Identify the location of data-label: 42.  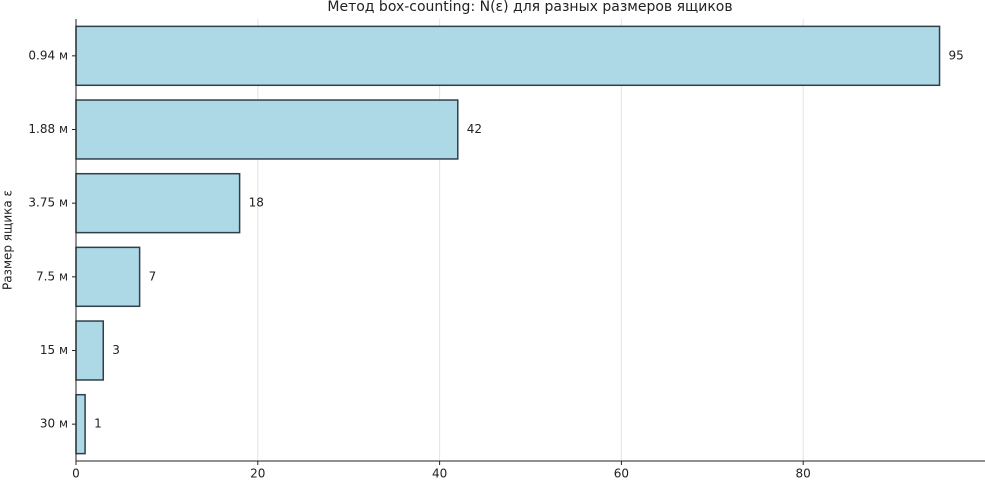
(474, 129).